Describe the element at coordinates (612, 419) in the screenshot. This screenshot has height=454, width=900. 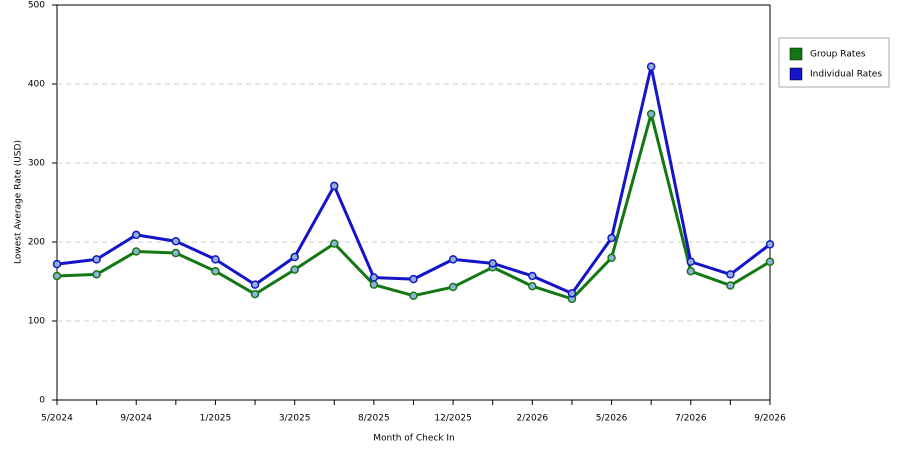
I see `x-tick-label: 5/2026` at that location.